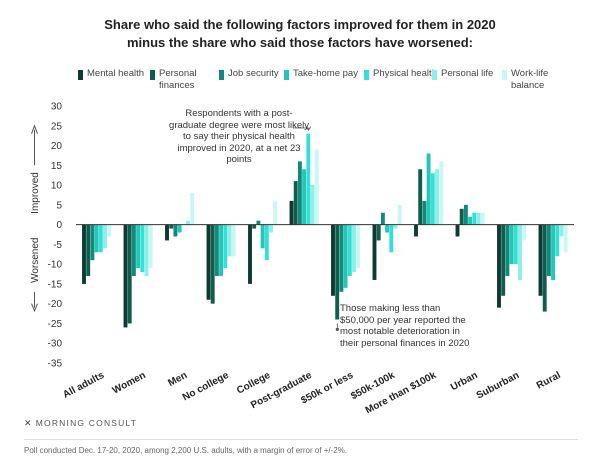 The width and height of the screenshot is (600, 464). I want to click on y-tick-label-13: -35, so click(55, 364).